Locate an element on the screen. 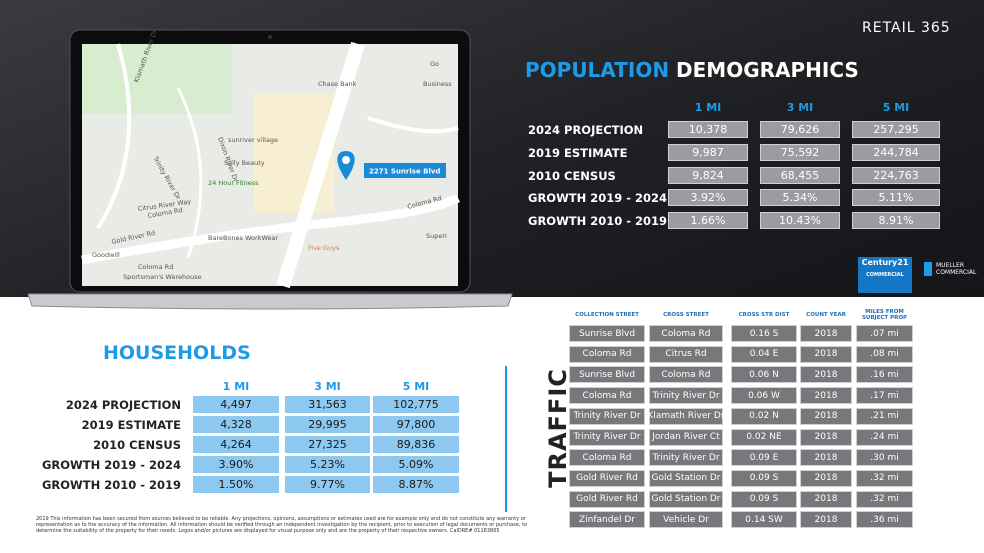  map-label: Coloma Rd is located at coordinates (155, 267).